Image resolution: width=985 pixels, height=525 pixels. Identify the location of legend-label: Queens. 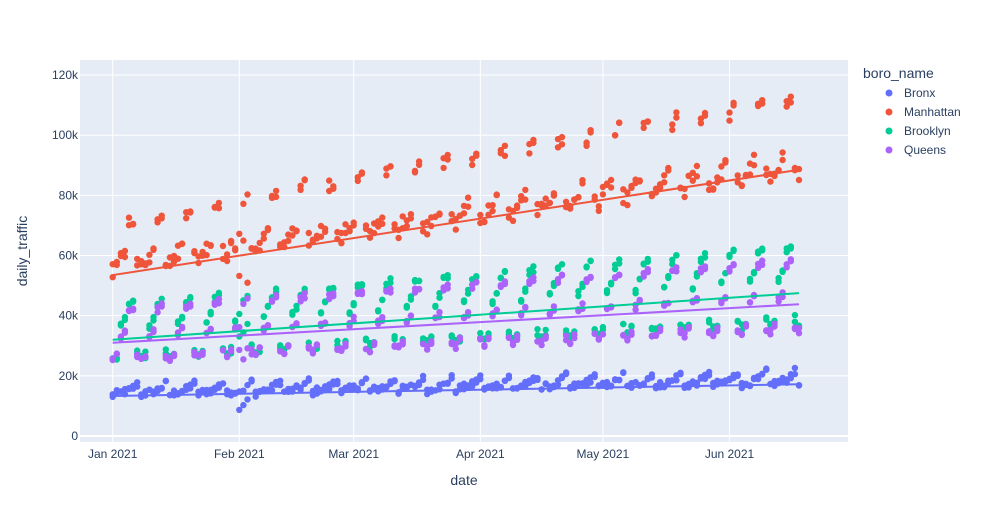
(925, 150).